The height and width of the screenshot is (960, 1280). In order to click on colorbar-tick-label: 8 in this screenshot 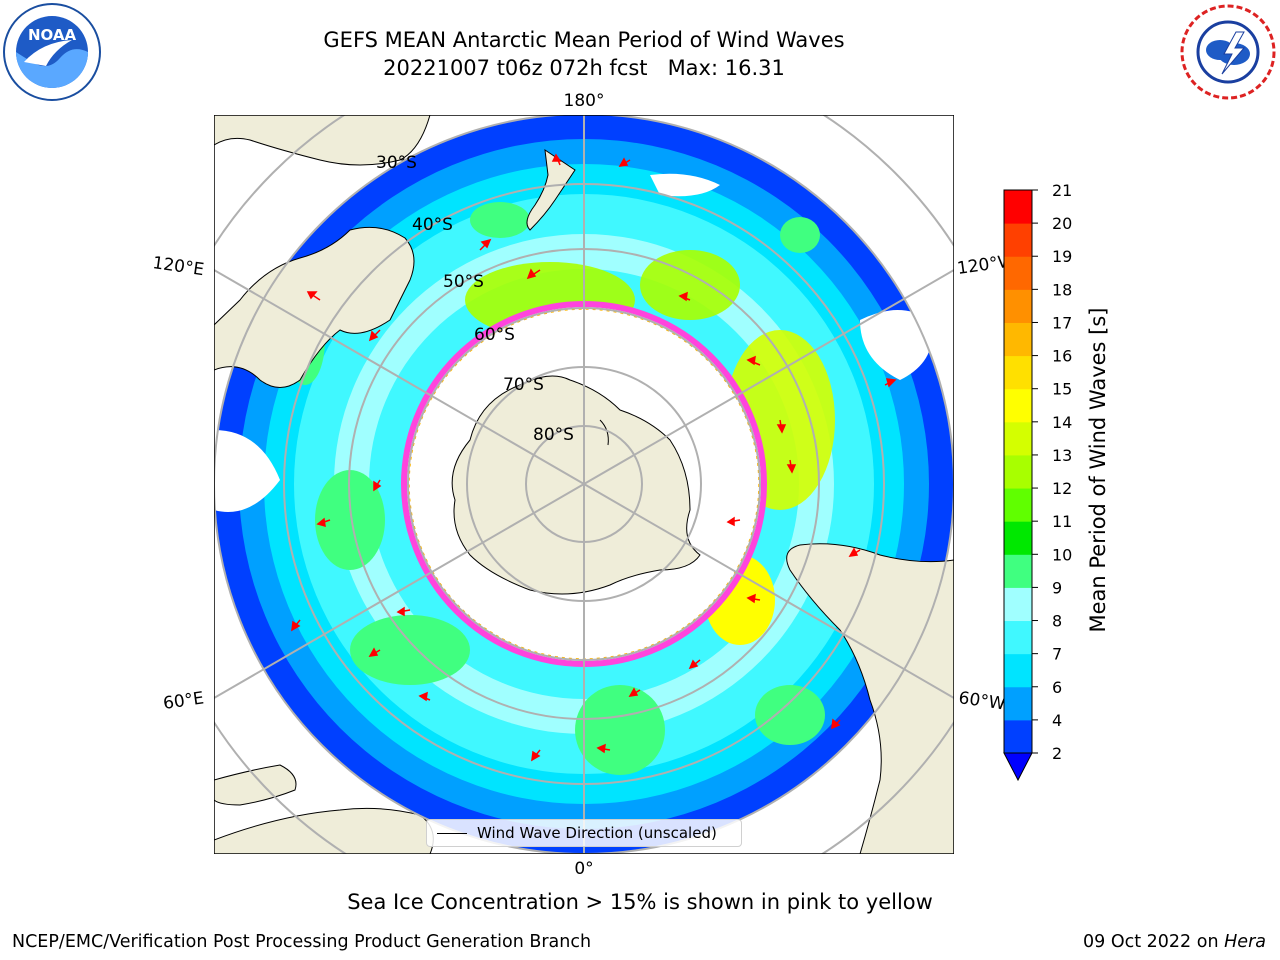, I will do `click(1057, 621)`.